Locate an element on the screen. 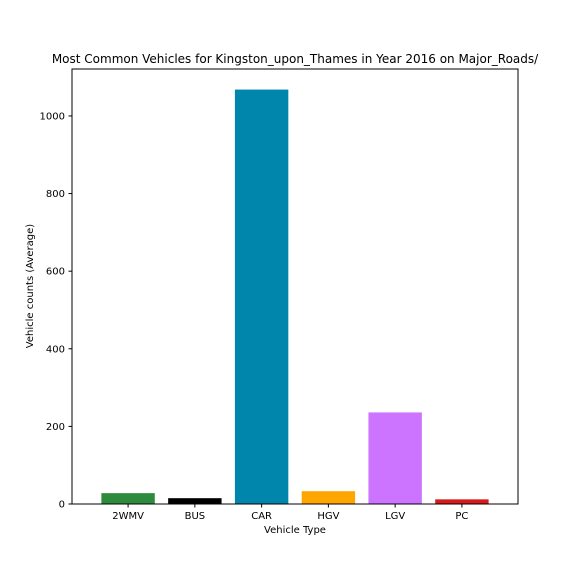  x-tick-label: CAR is located at coordinates (261, 516).